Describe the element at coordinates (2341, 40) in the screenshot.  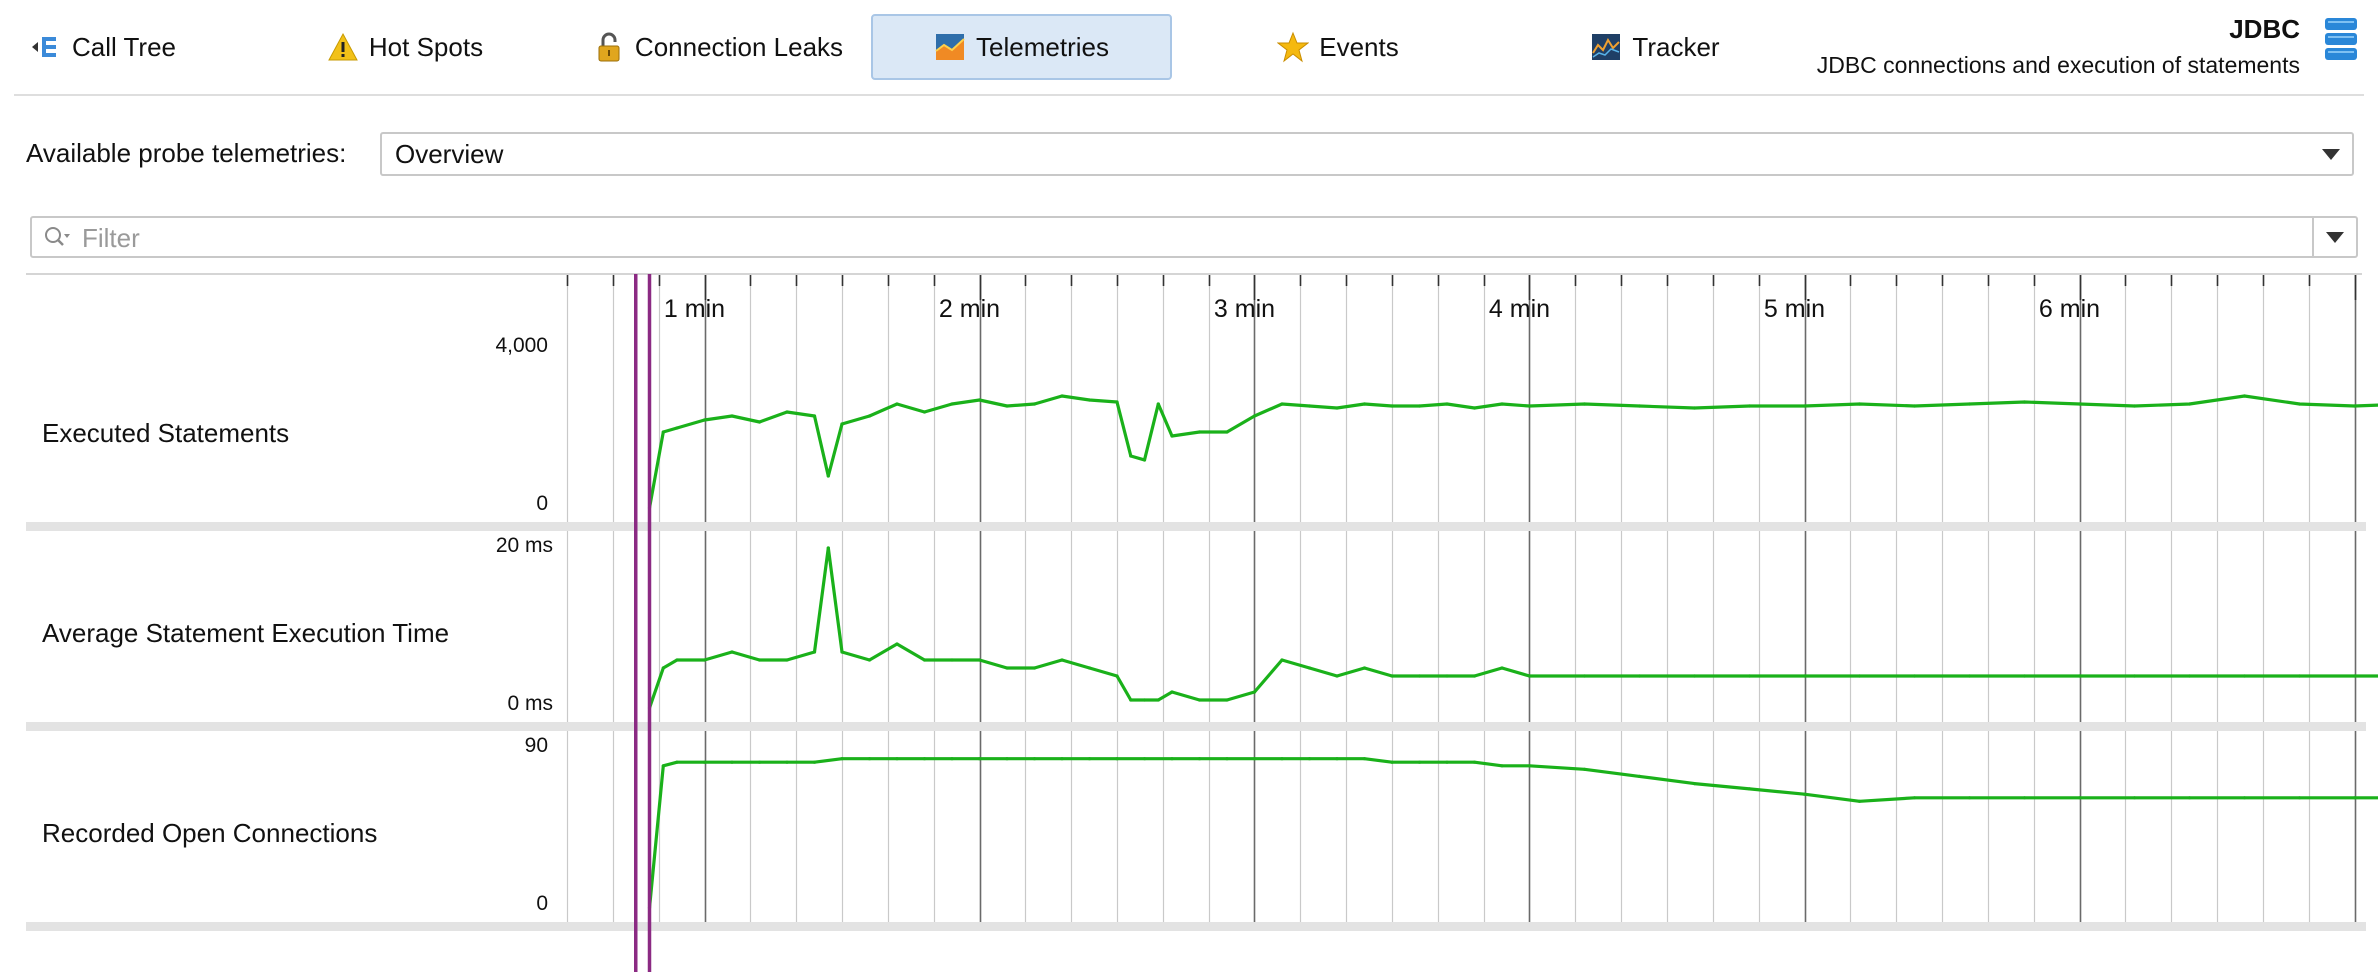
I see `database-icon` at that location.